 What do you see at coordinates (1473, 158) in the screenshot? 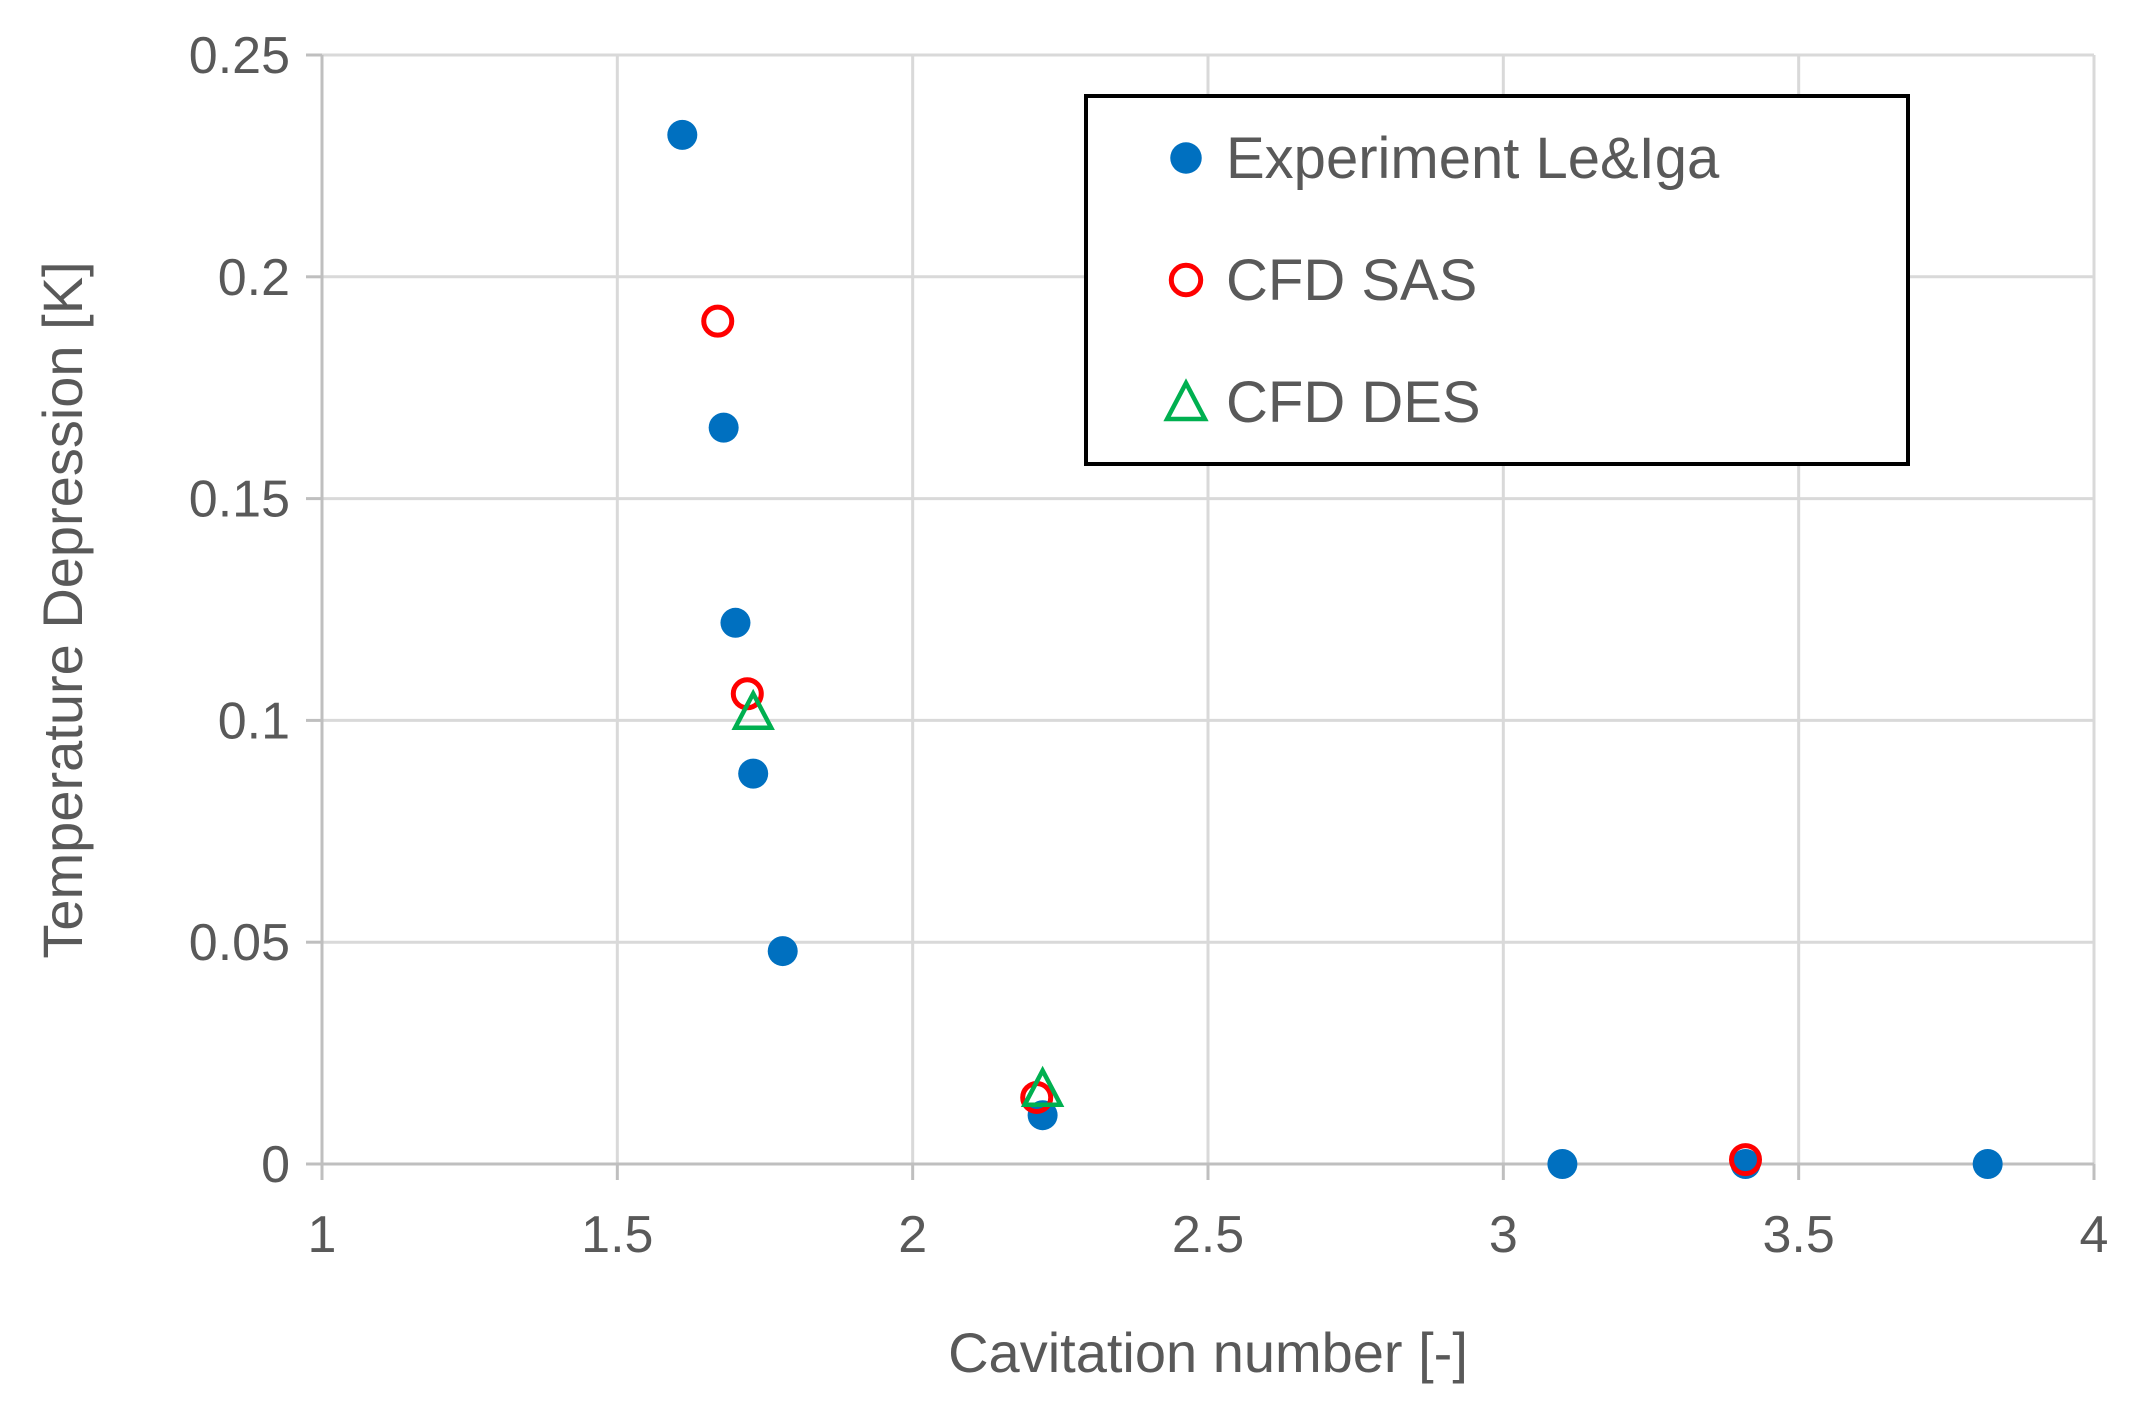
I see `legend-label: Experiment Le&Iga` at bounding box center [1473, 158].